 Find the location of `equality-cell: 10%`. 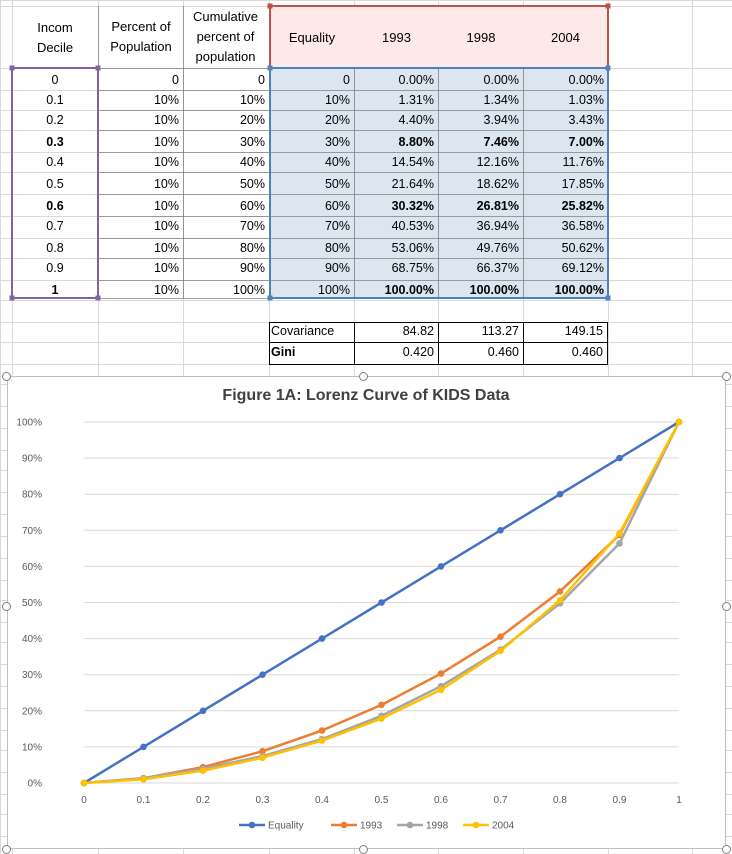

equality-cell: 10% is located at coordinates (337, 100).